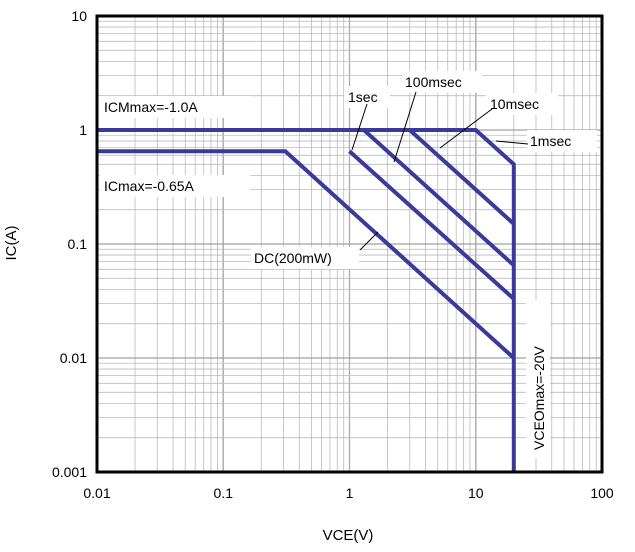 Image resolution: width=635 pixels, height=552 pixels. Describe the element at coordinates (83, 130) in the screenshot. I see `y-tick-label: 1` at that location.